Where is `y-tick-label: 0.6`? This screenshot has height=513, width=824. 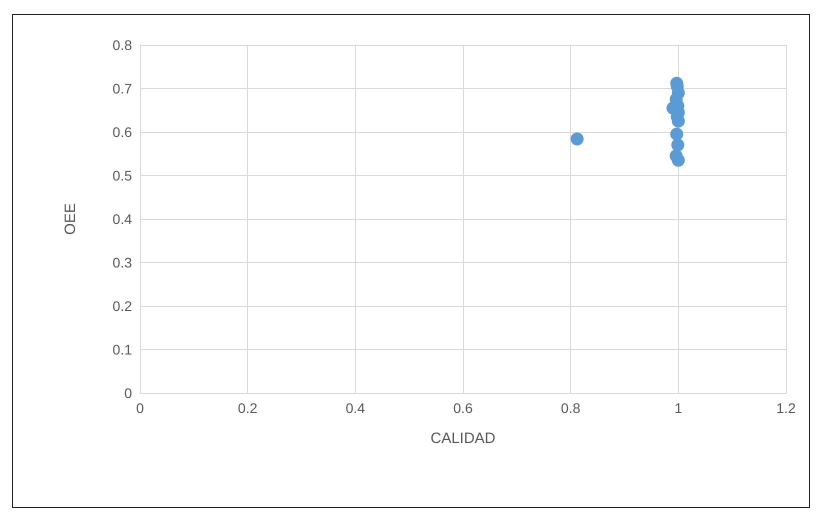
y-tick-label: 0.6 is located at coordinates (122, 132).